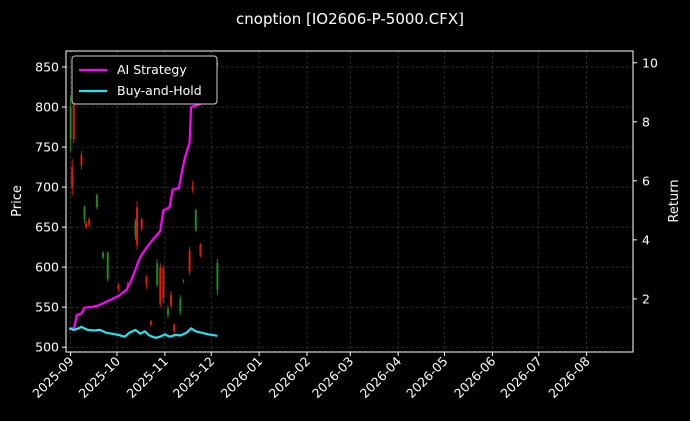 The width and height of the screenshot is (690, 421). I want to click on y-tick-label-right: 8, so click(646, 121).